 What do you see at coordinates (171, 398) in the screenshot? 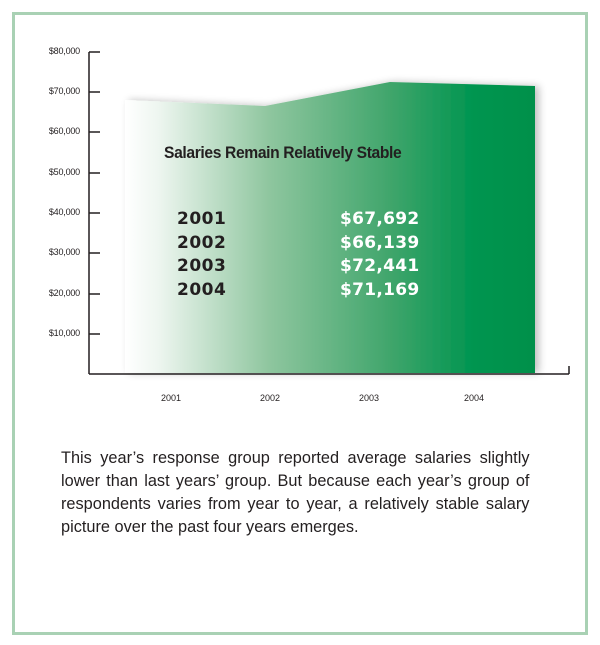
I see `x-tick-label: 2001` at bounding box center [171, 398].